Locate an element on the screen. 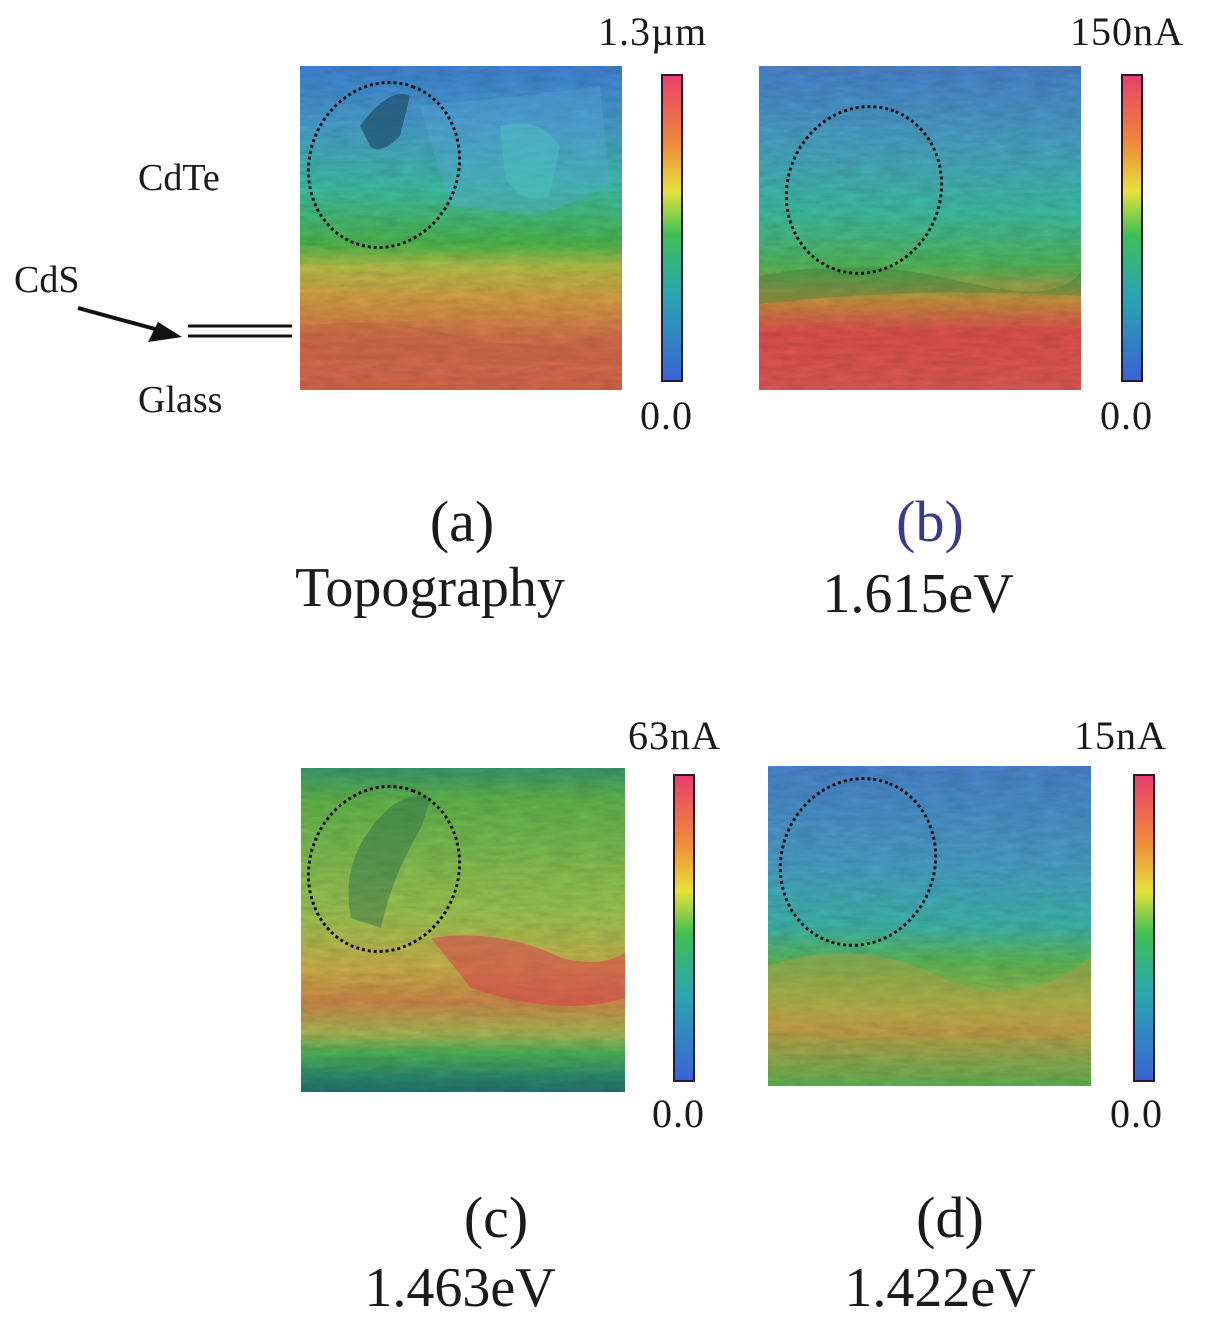 The width and height of the screenshot is (1212, 1320). topography-image is located at coordinates (461, 228).